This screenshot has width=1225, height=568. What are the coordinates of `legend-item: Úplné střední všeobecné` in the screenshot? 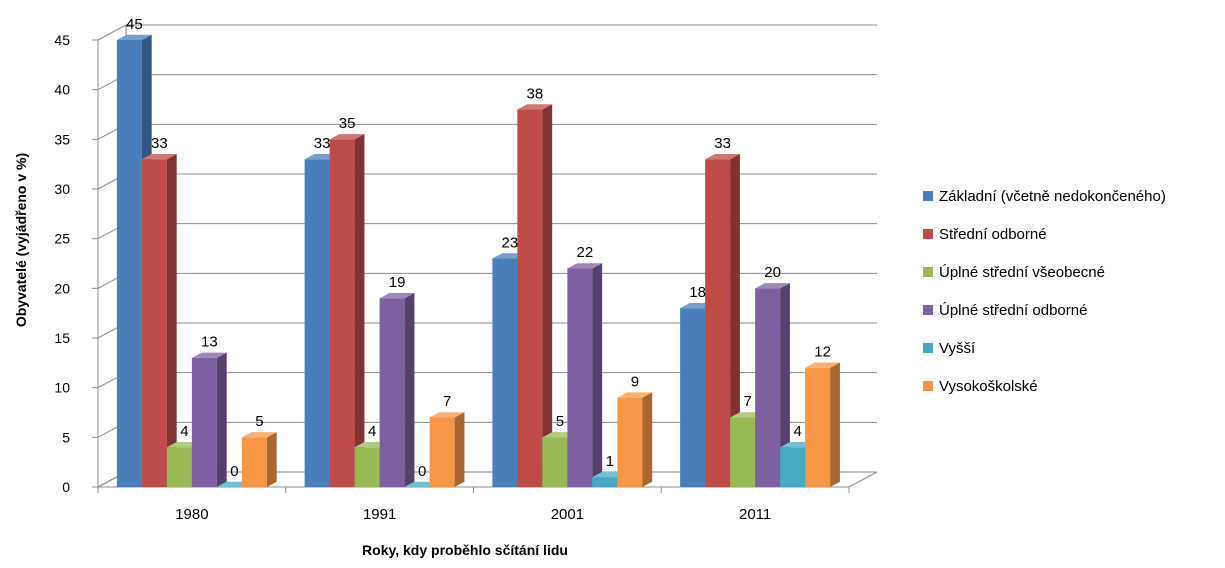 It's located at (1014, 272).